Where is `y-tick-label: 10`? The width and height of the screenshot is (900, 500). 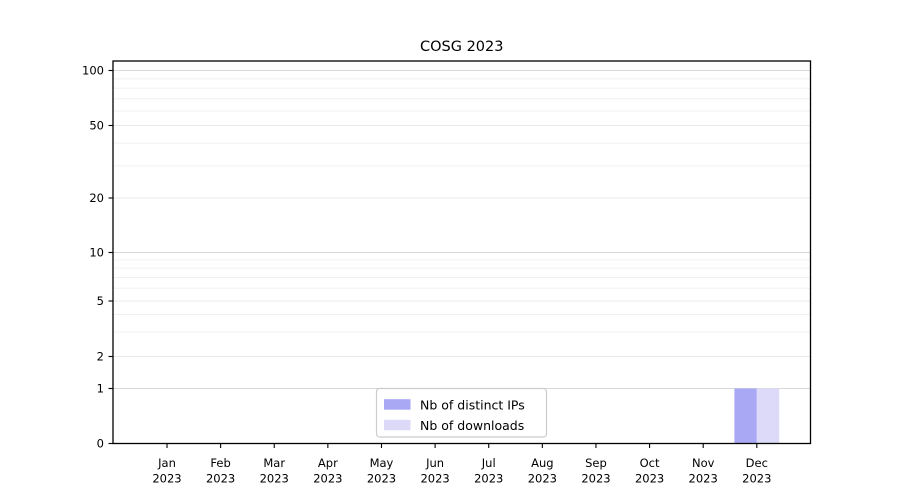
y-tick-label: 10 is located at coordinates (96, 253).